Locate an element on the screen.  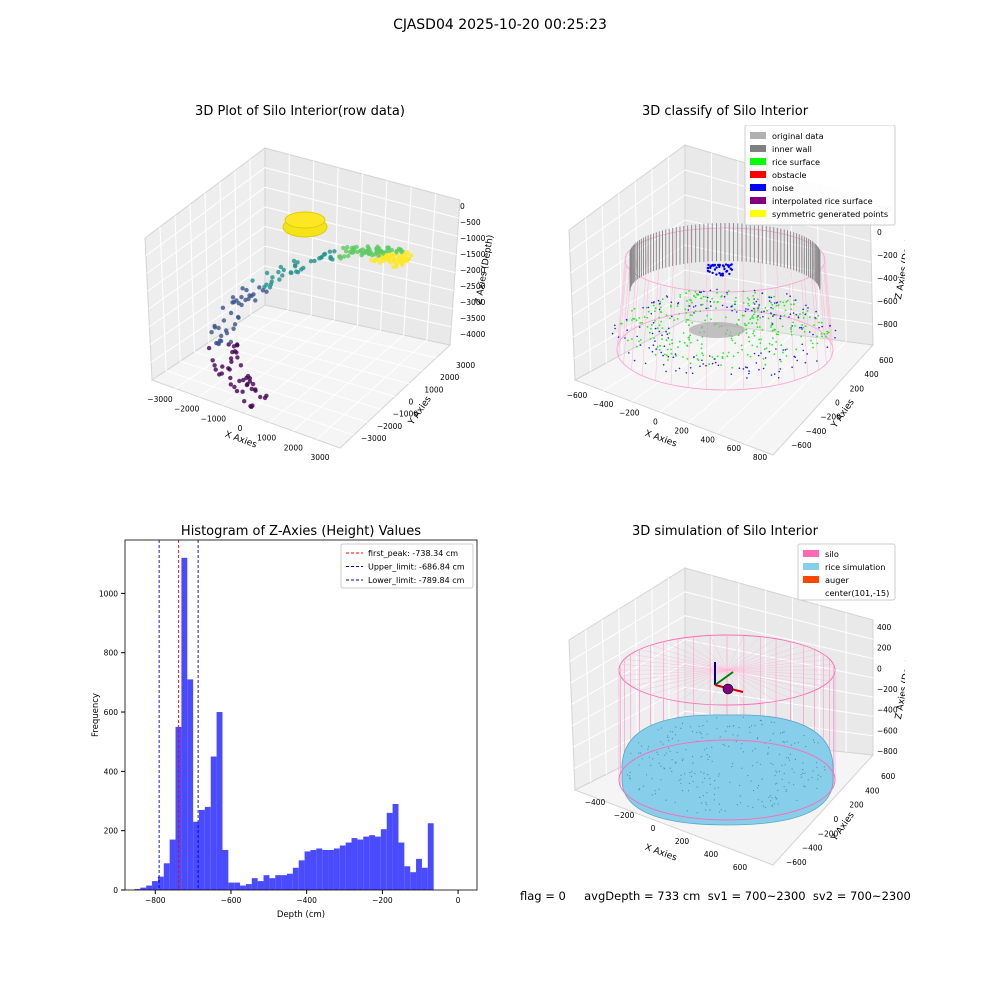
x-tick-label: −600 is located at coordinates (231, 900).